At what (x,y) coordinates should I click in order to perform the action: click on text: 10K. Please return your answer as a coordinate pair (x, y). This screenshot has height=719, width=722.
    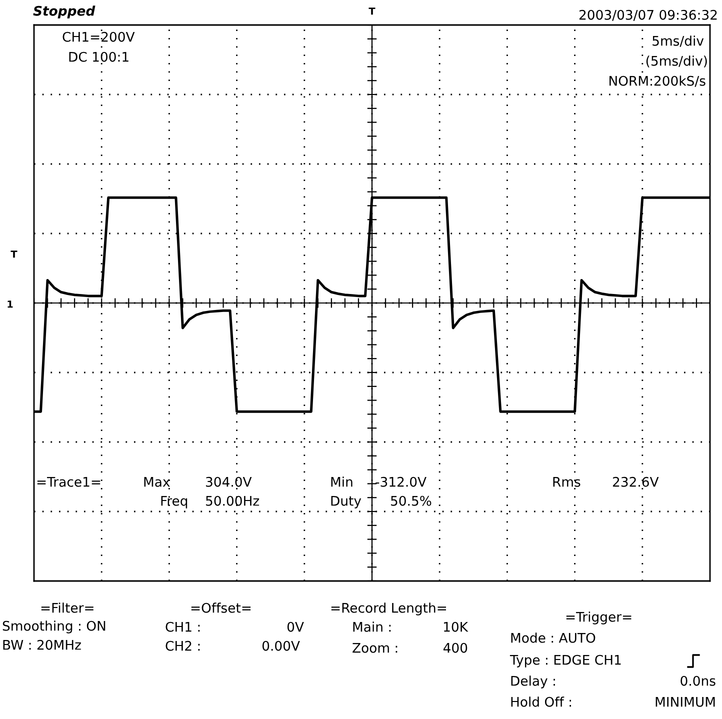
    Looking at the image, I should click on (456, 627).